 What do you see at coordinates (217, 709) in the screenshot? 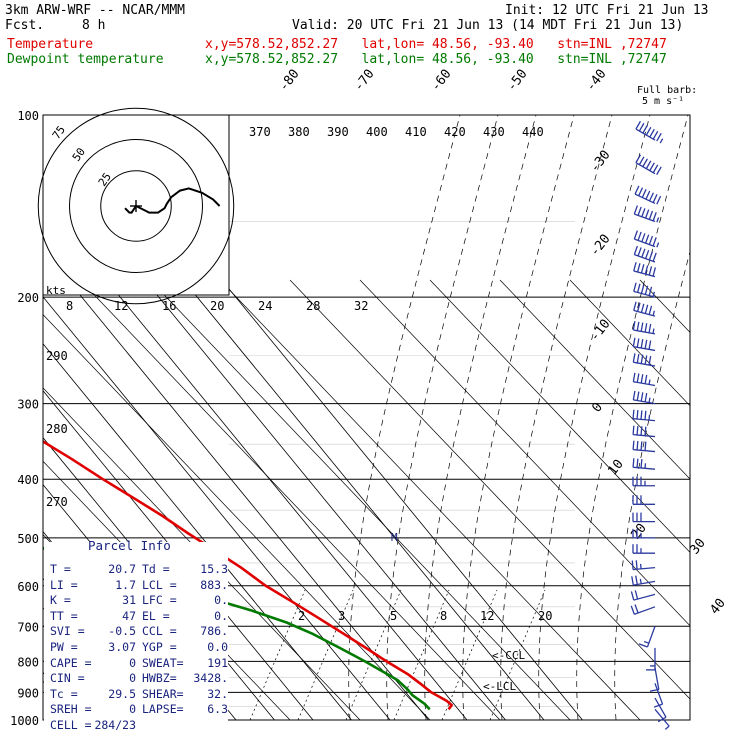
I see `parcel-info-value: 6.3` at bounding box center [217, 709].